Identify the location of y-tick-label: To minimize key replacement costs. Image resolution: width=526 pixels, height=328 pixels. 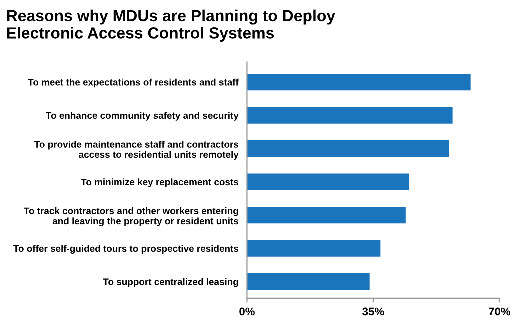
(160, 183).